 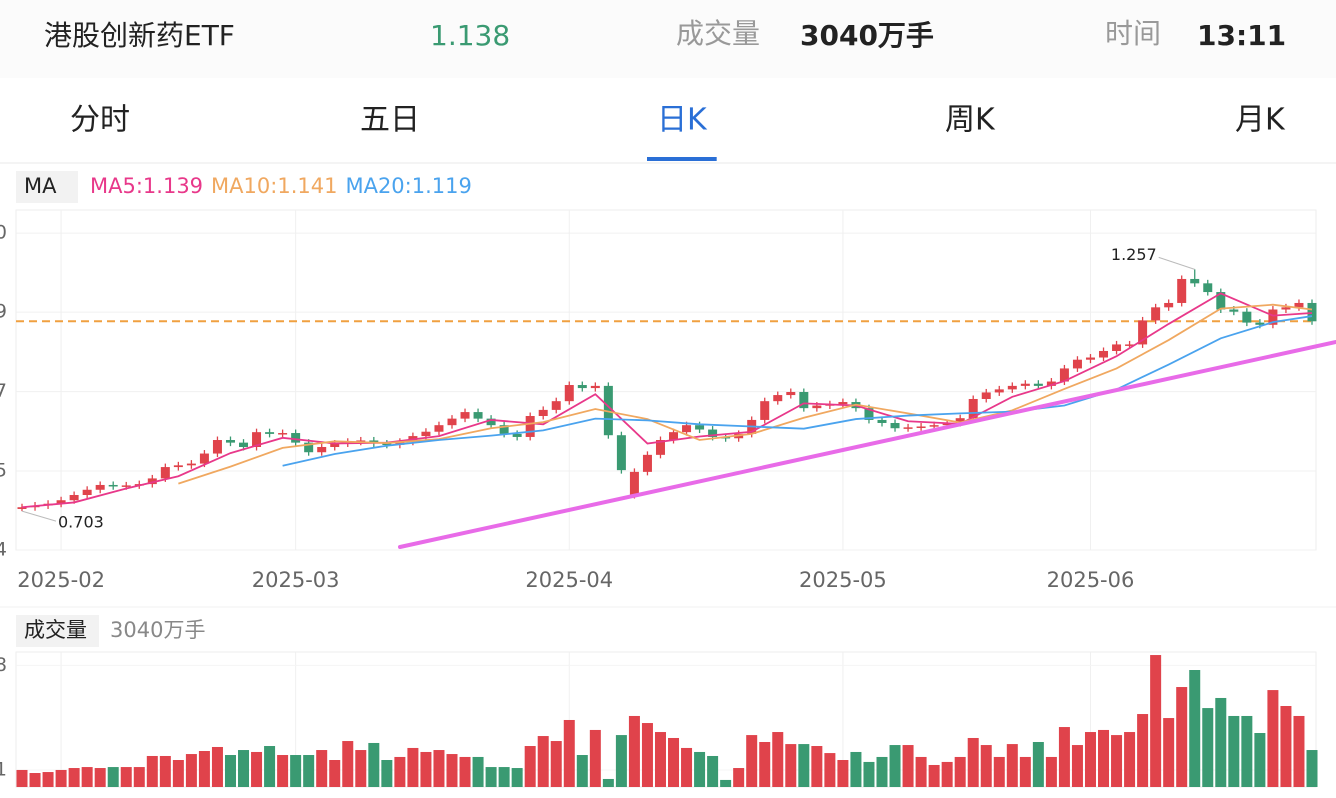 What do you see at coordinates (139, 35) in the screenshot?
I see `fund-name: 港股创新药ETF` at bounding box center [139, 35].